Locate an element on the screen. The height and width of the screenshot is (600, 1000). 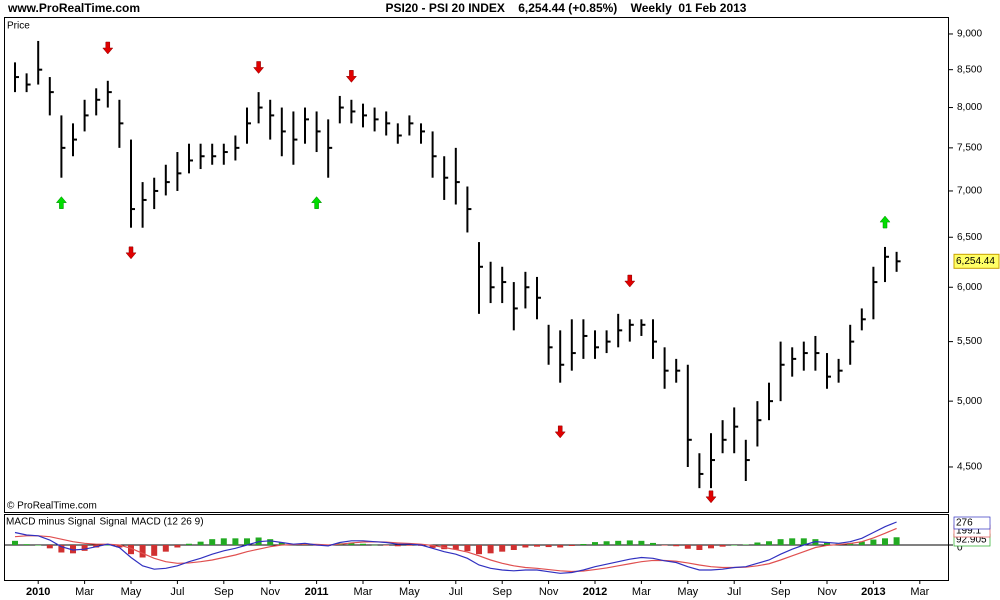
last-value-label: 276 is located at coordinates (964, 523).